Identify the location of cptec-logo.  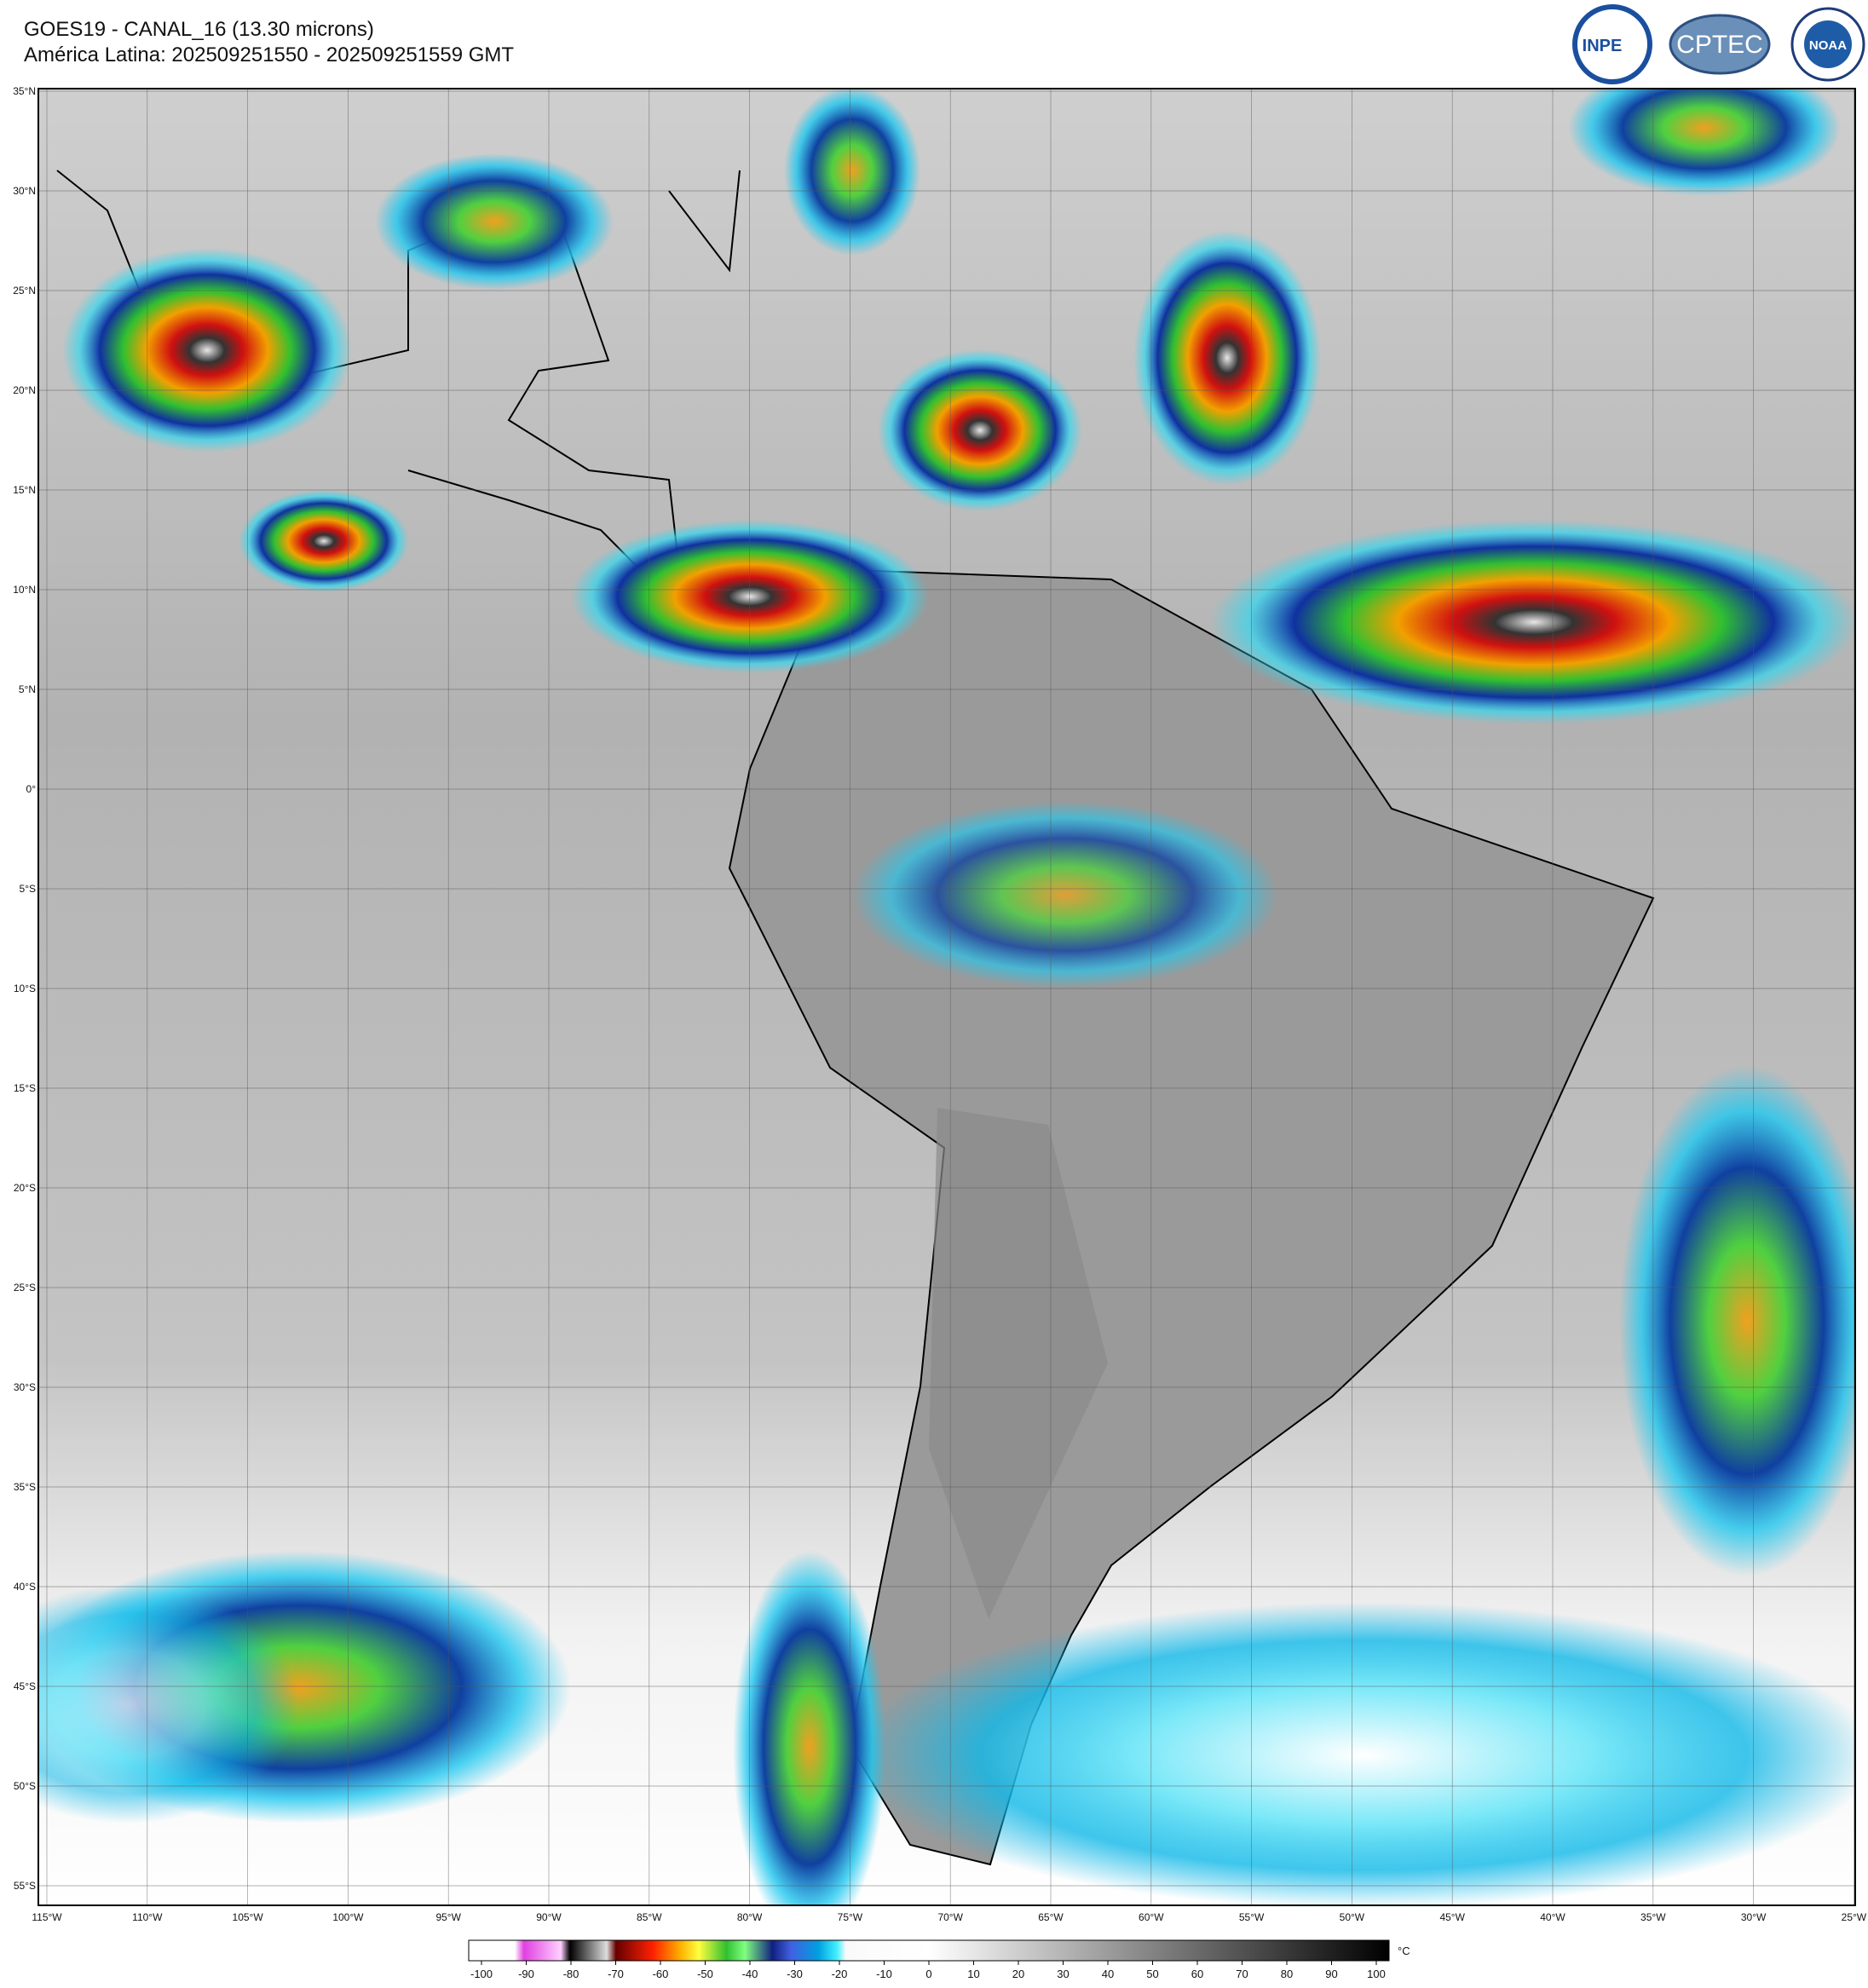
(1720, 44).